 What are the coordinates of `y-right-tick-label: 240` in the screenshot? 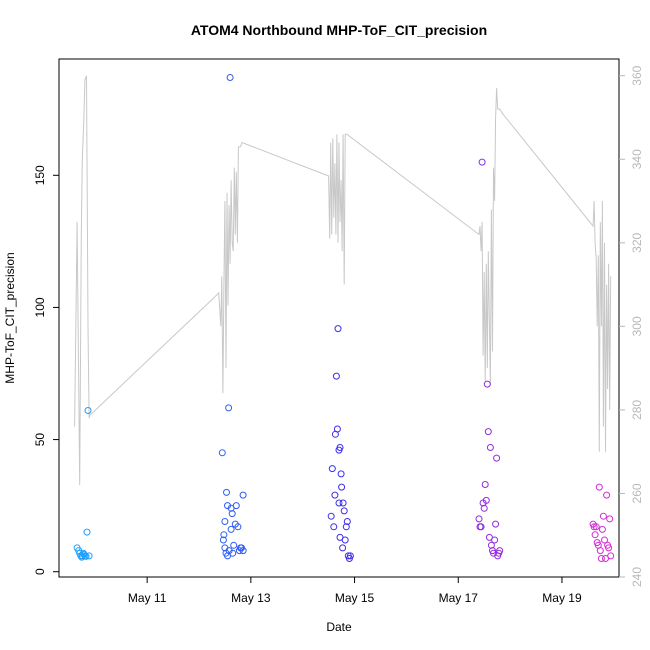 It's located at (637, 577).